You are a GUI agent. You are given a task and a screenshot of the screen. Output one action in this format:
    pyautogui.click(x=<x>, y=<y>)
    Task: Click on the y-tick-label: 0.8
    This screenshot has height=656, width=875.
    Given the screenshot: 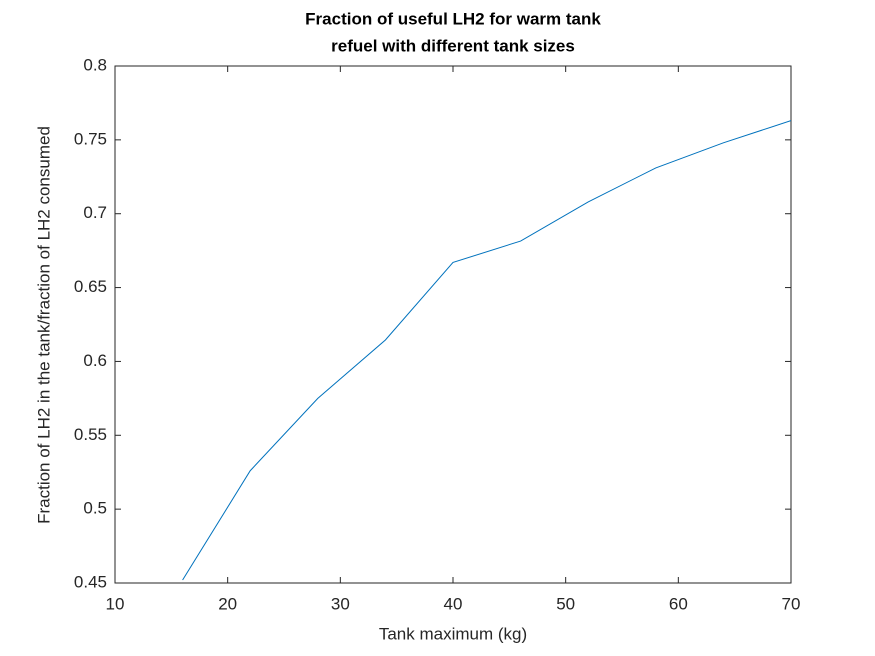 What is the action you would take?
    pyautogui.click(x=95, y=64)
    